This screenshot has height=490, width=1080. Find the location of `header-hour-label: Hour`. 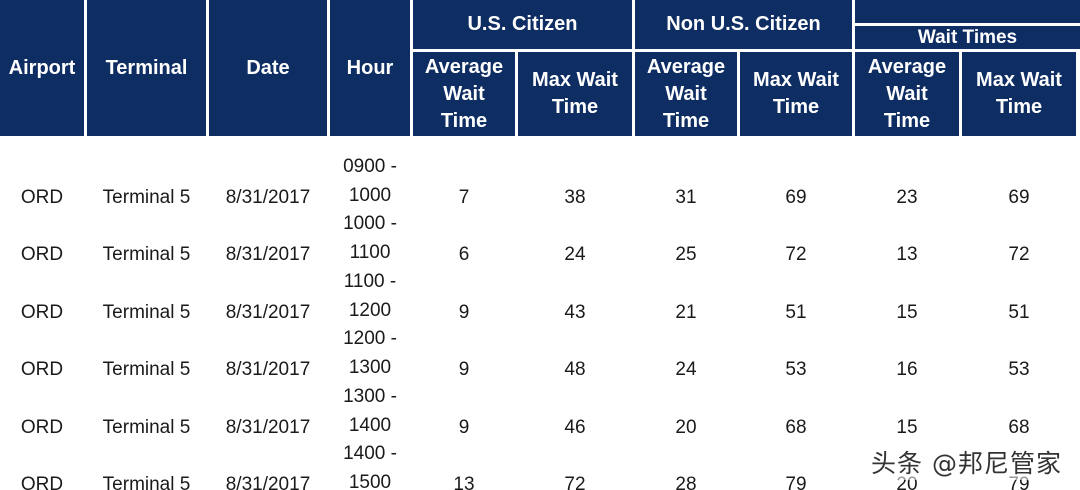

header-hour-label: Hour is located at coordinates (370, 67).